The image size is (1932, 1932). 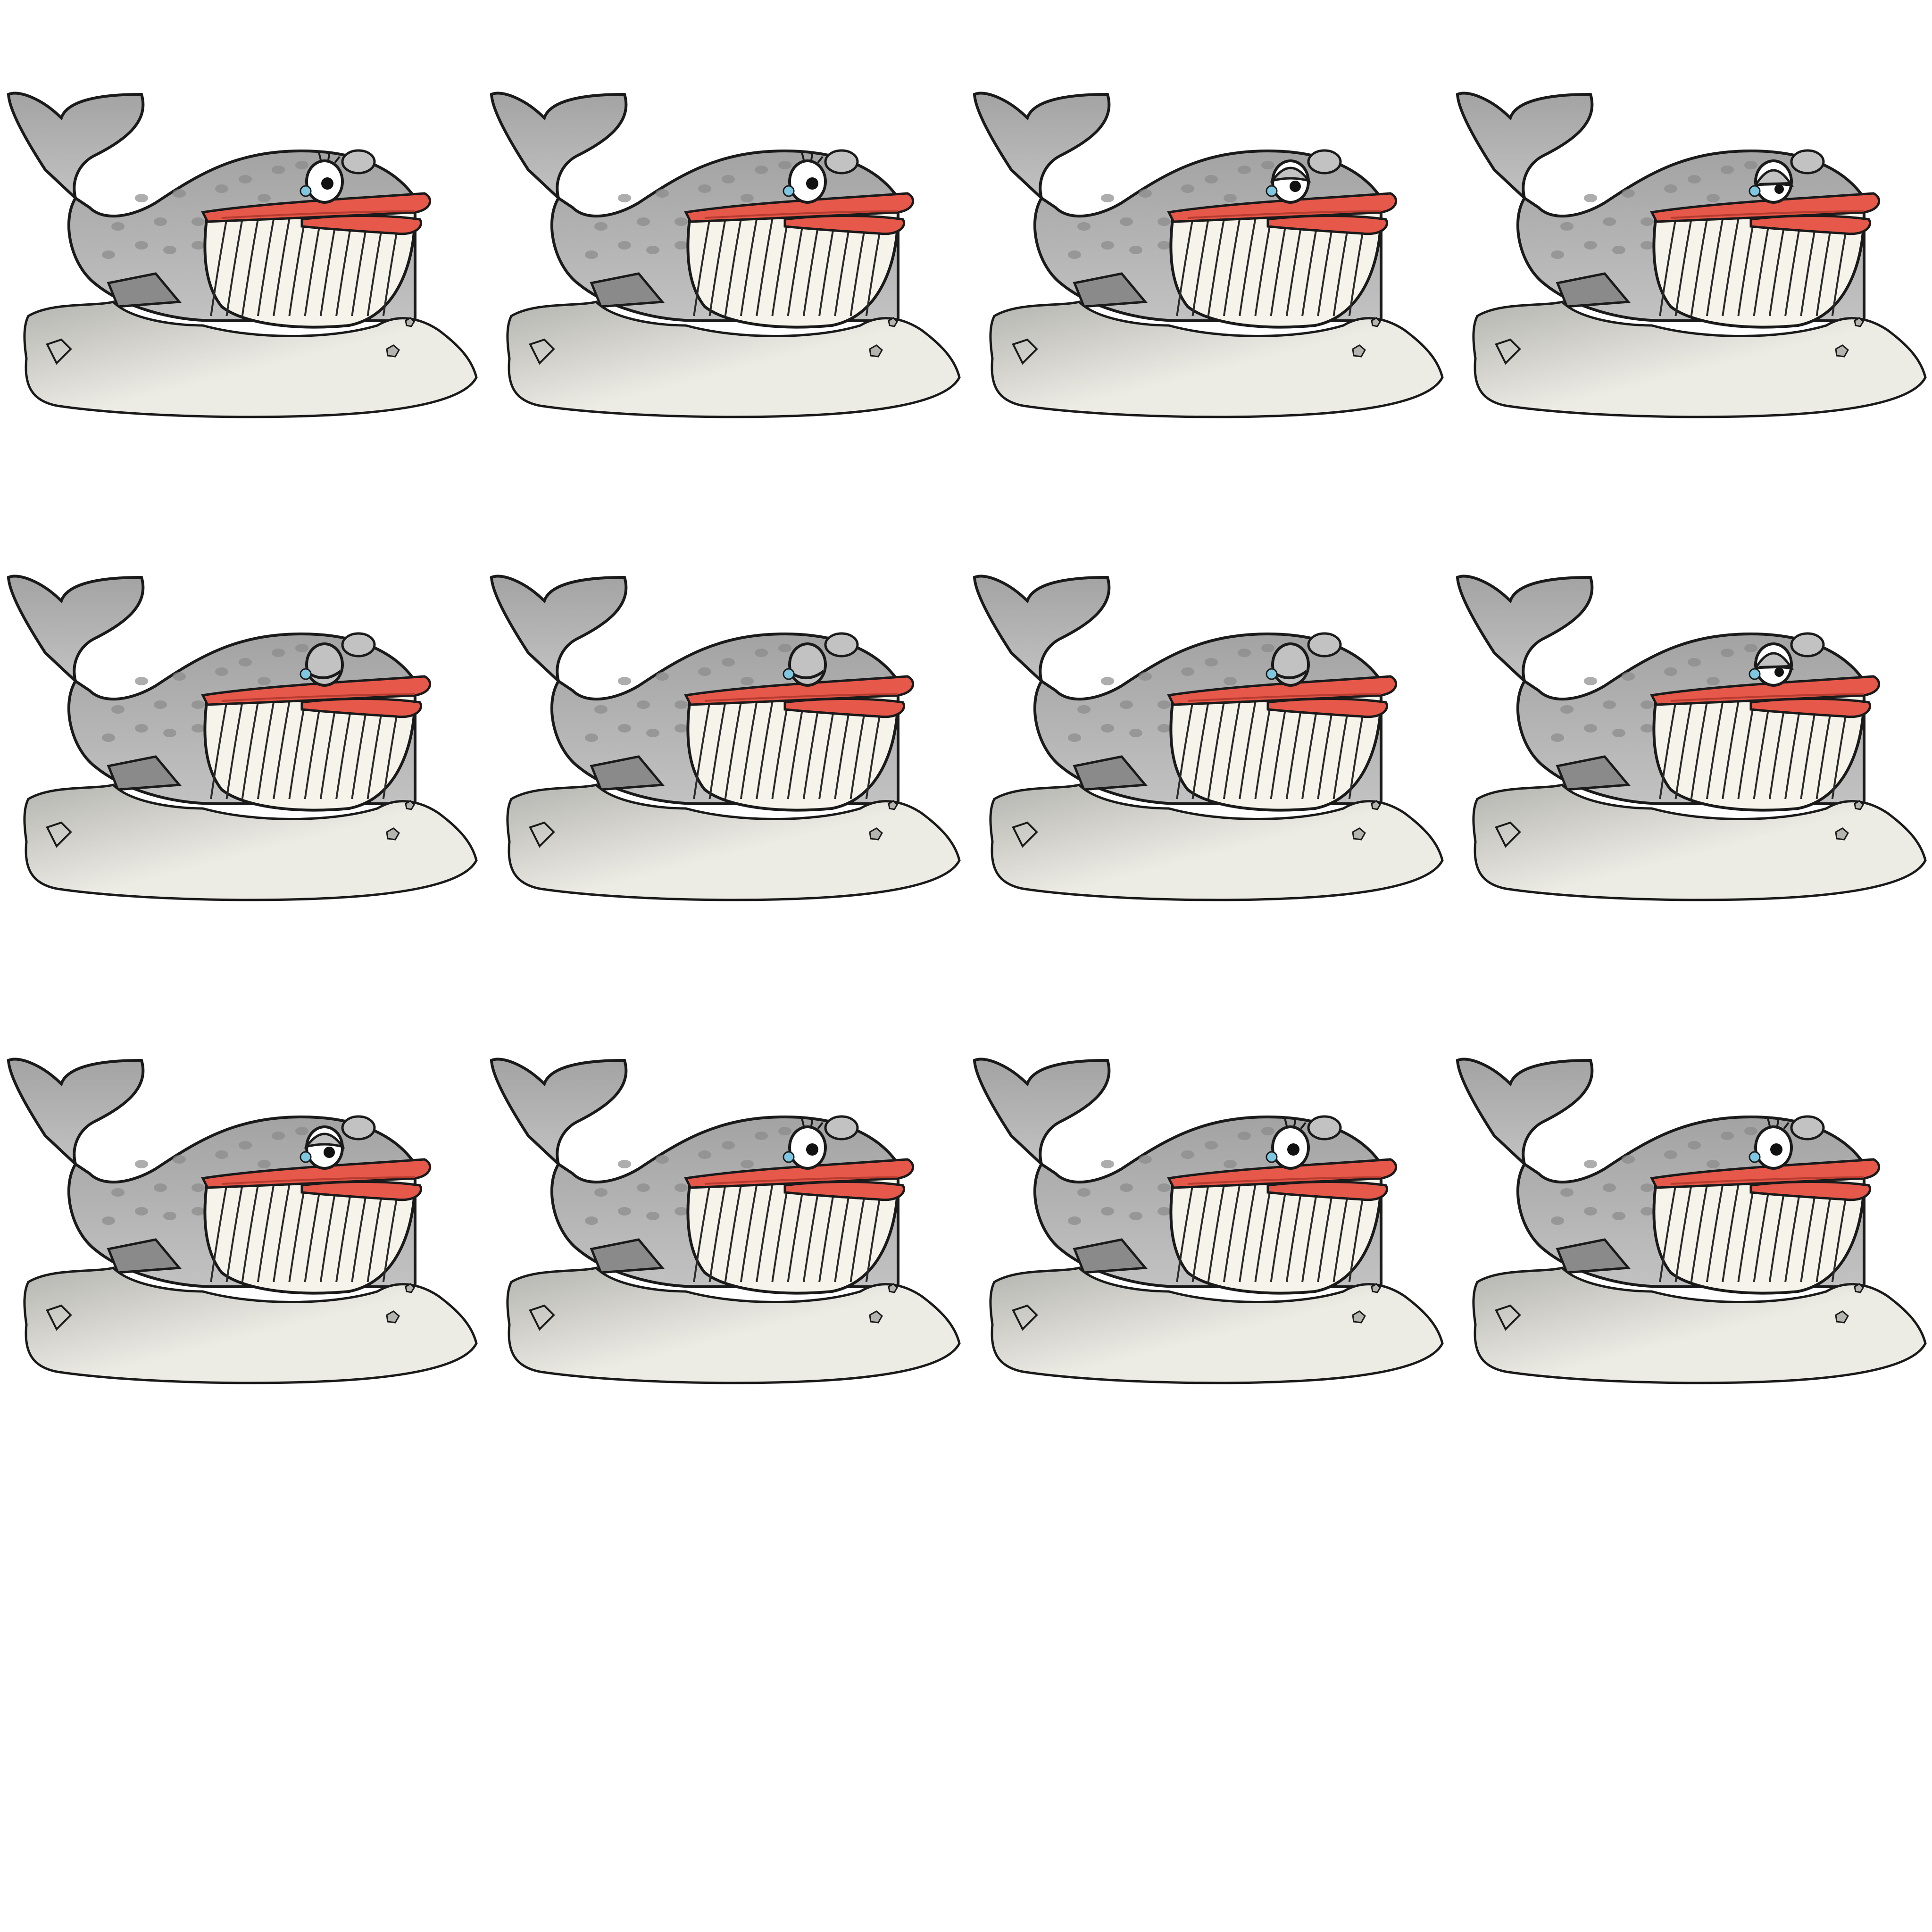 I want to click on eyelid, so click(x=1290, y=175).